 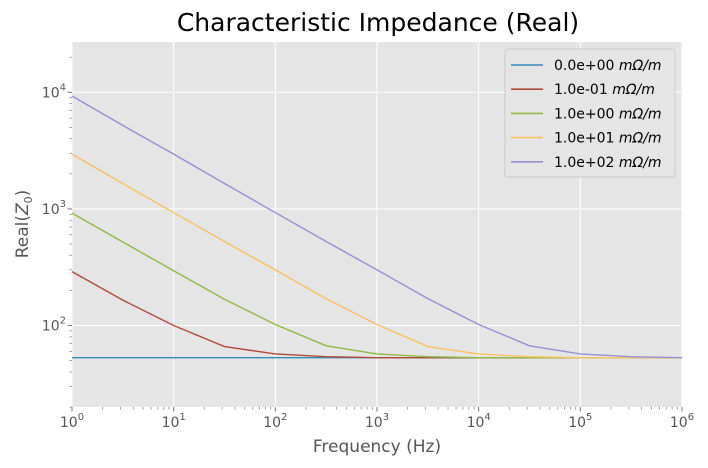 I want to click on legend-label-4: 1.0e+02 mΩ/m, so click(x=608, y=163).